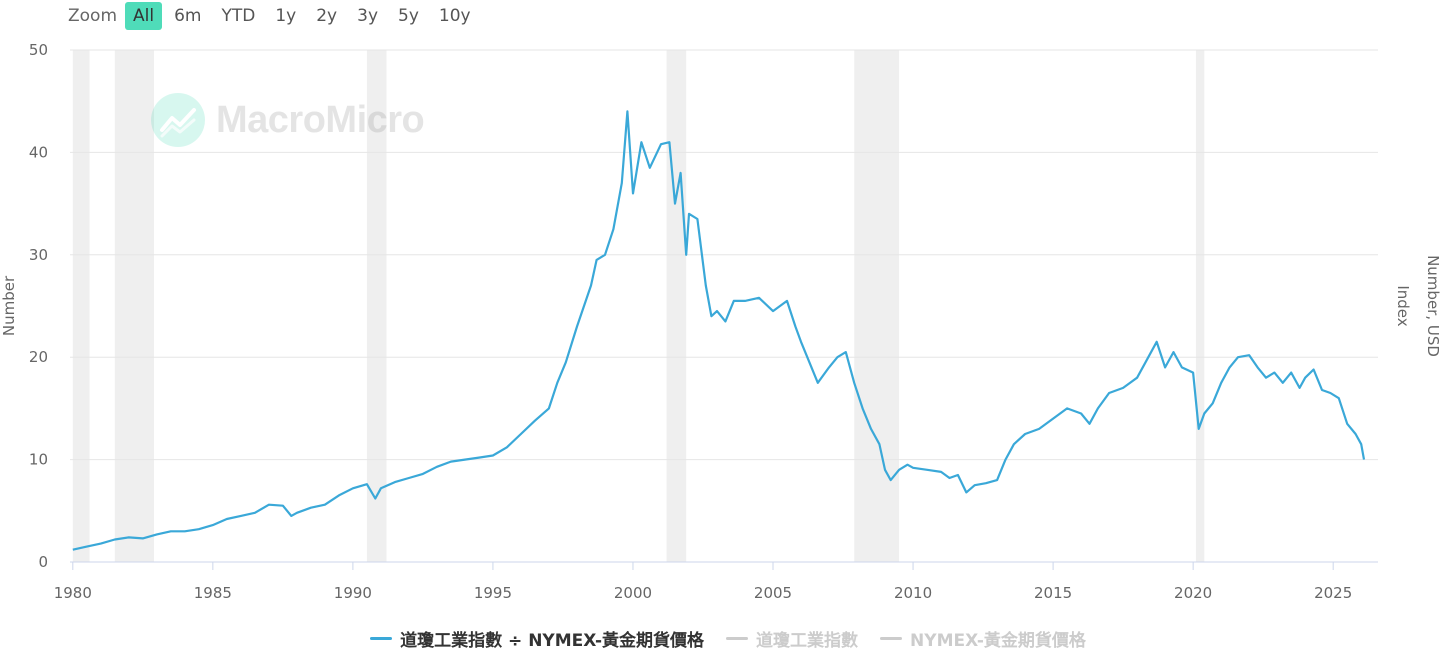 The width and height of the screenshot is (1456, 666). What do you see at coordinates (1433, 306) in the screenshot?
I see `y2-axis-title-units: Number, USD` at bounding box center [1433, 306].